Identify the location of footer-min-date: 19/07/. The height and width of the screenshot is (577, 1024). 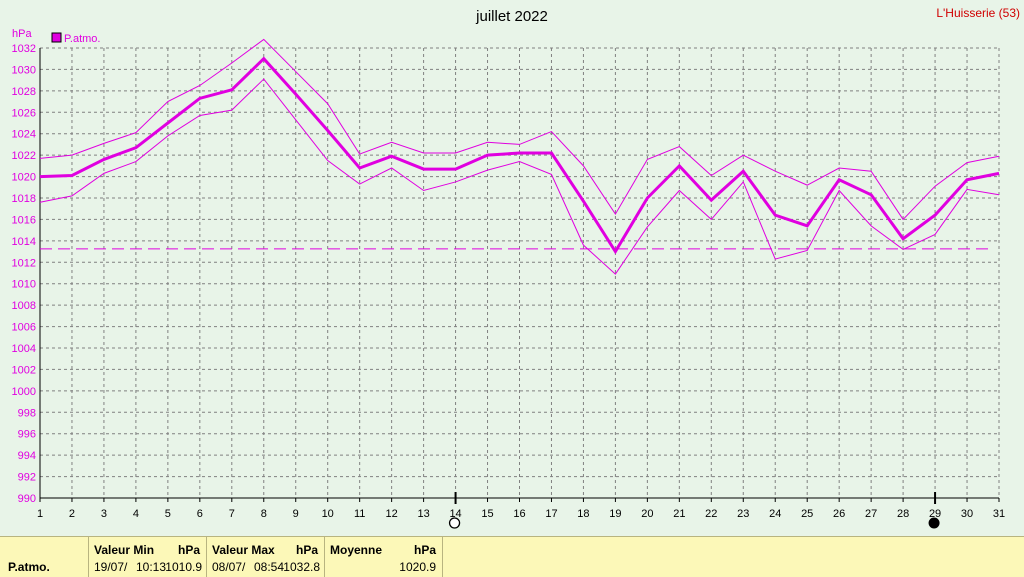
(111, 567).